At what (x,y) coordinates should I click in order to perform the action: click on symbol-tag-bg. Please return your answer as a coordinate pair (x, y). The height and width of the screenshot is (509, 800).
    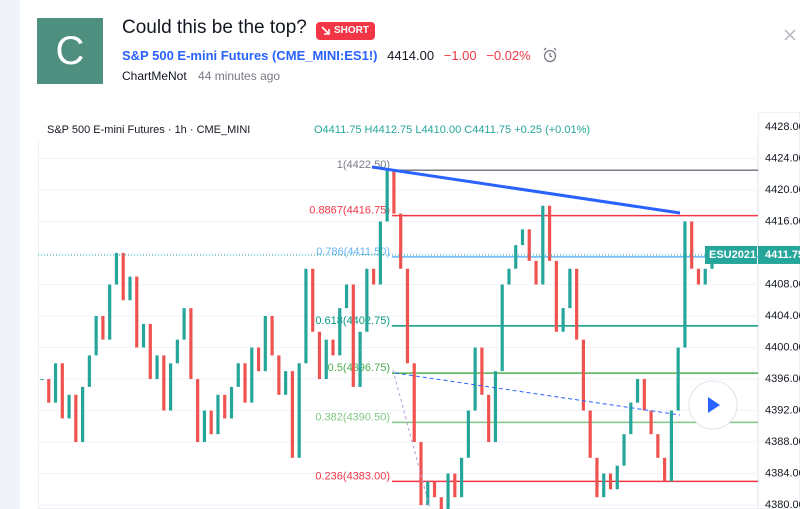
    Looking at the image, I should click on (731, 254).